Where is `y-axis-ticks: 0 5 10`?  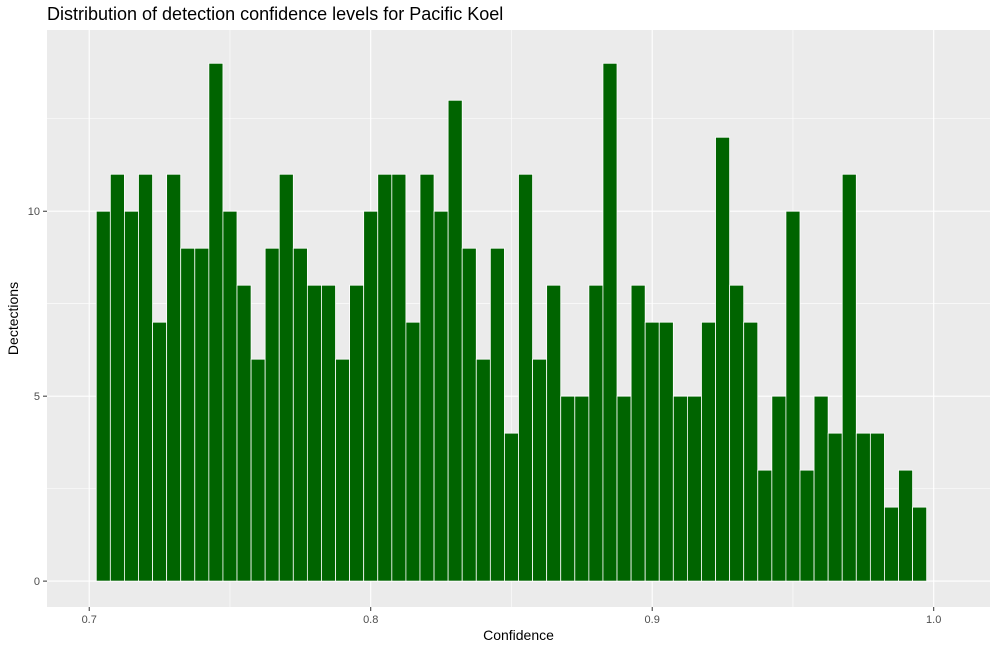 y-axis-ticks: 0 5 10 is located at coordinates (37, 397).